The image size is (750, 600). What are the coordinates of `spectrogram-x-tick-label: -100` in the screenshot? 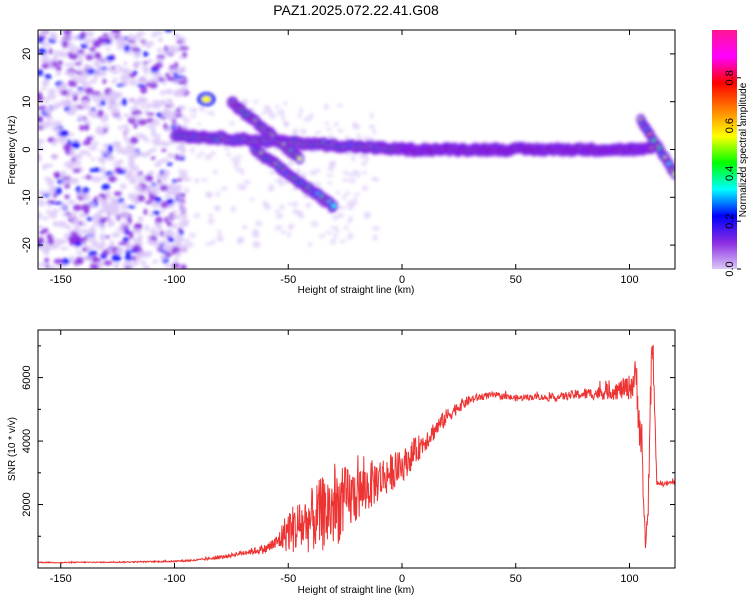 It's located at (174, 280).